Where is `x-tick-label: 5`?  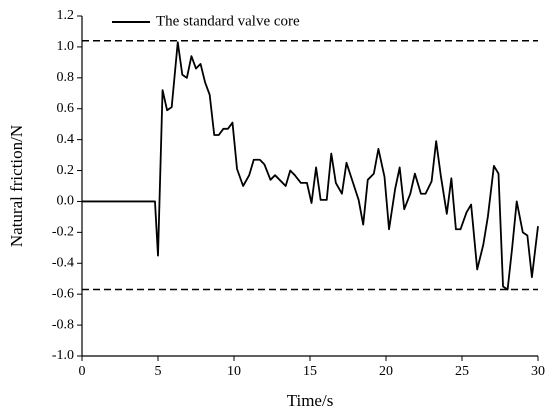 x-tick-label: 5 is located at coordinates (158, 371).